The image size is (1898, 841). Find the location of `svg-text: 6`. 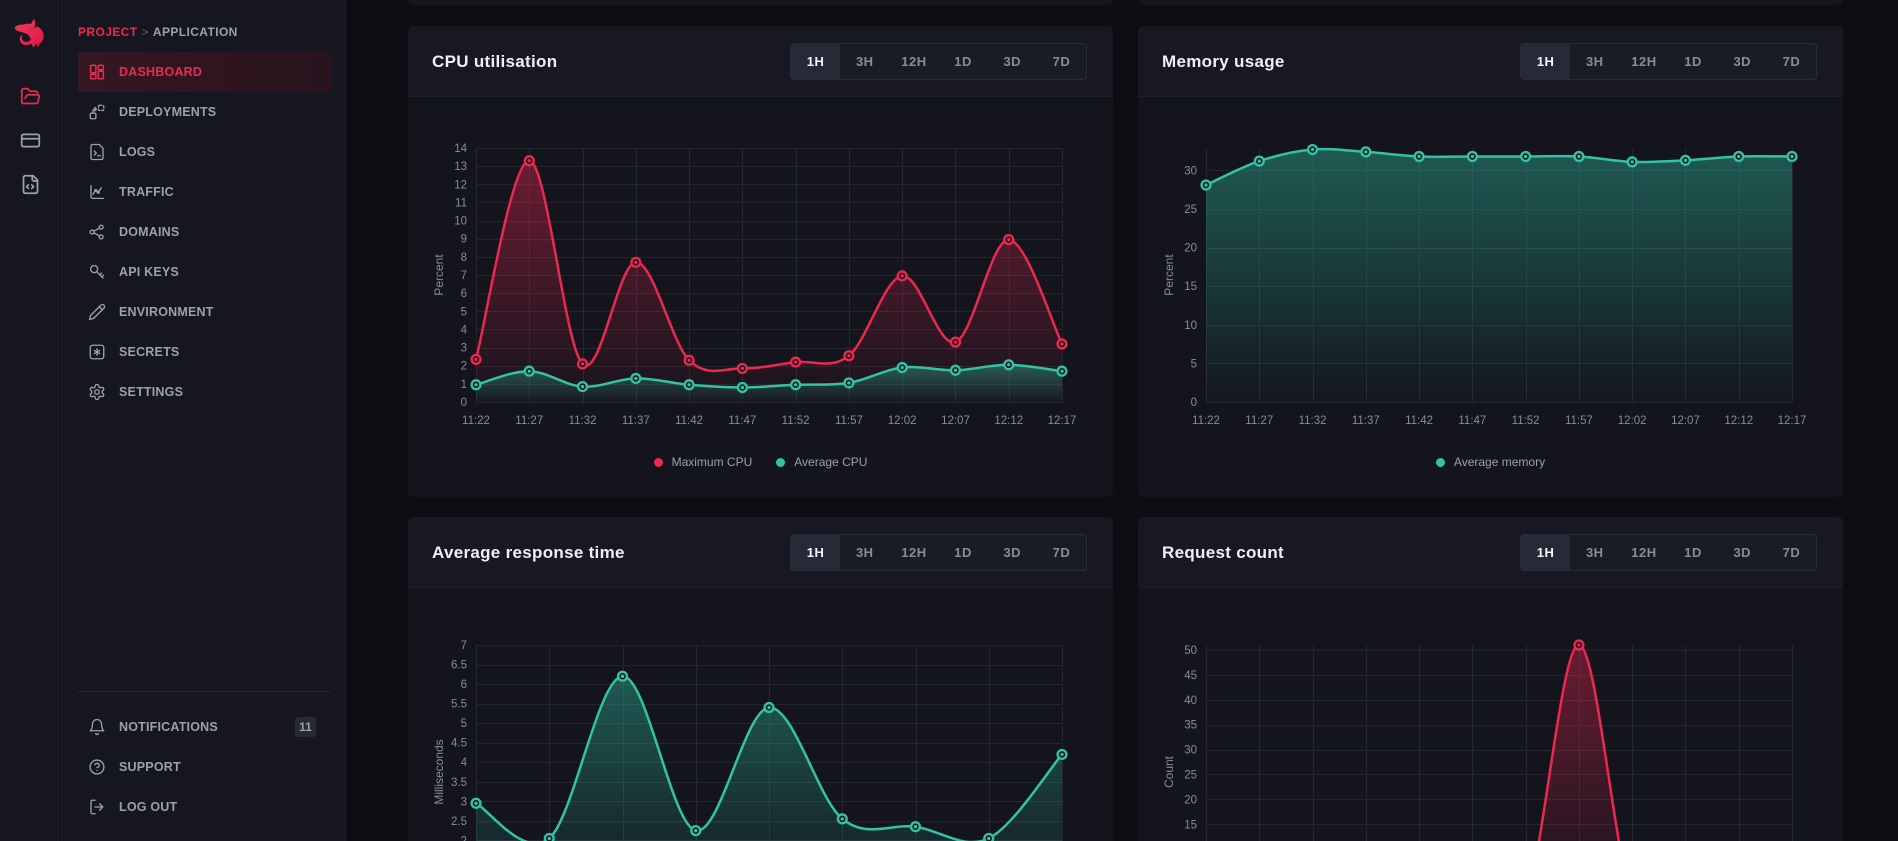

svg-text: 6 is located at coordinates (464, 294).